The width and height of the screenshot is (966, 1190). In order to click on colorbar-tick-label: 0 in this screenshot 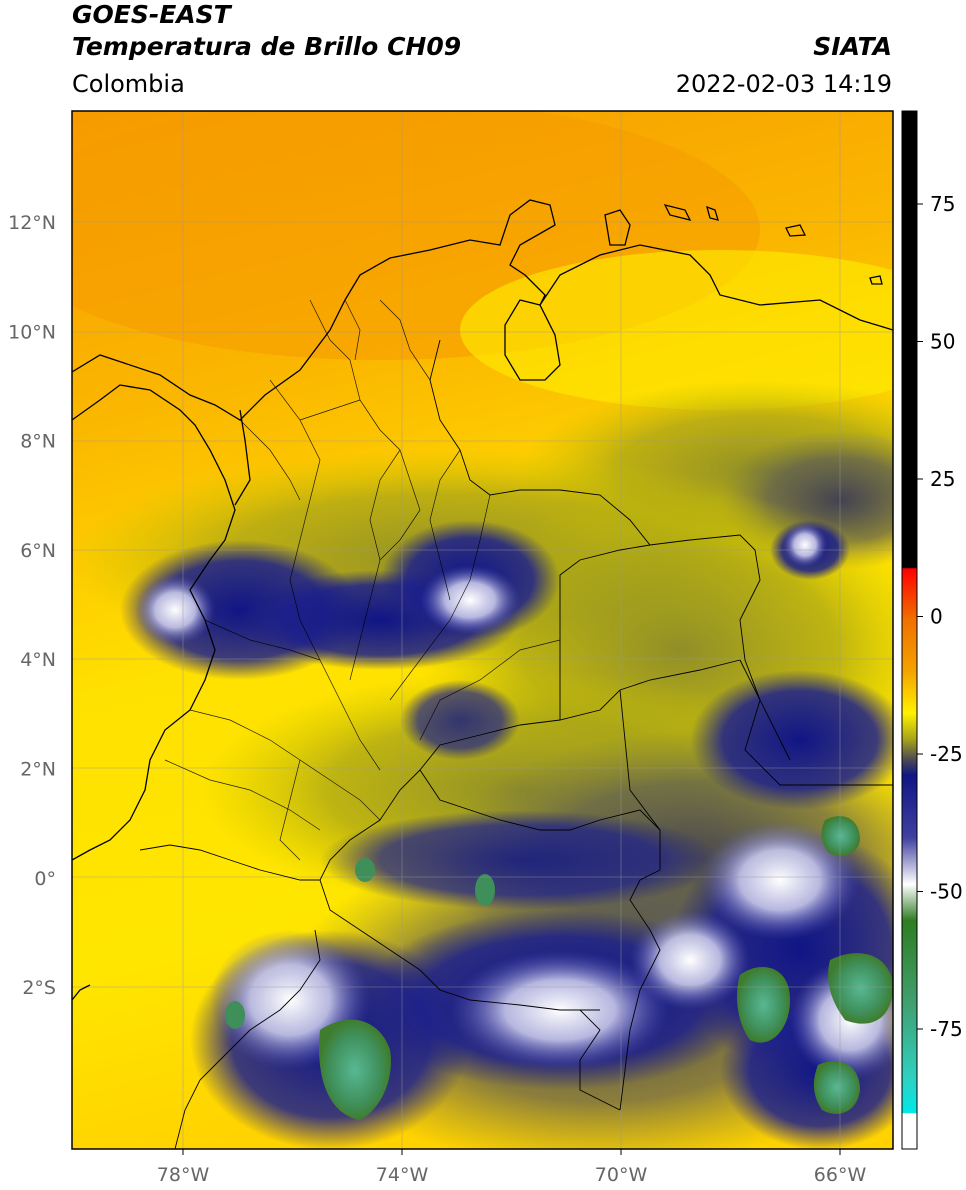, I will do `click(936, 617)`.